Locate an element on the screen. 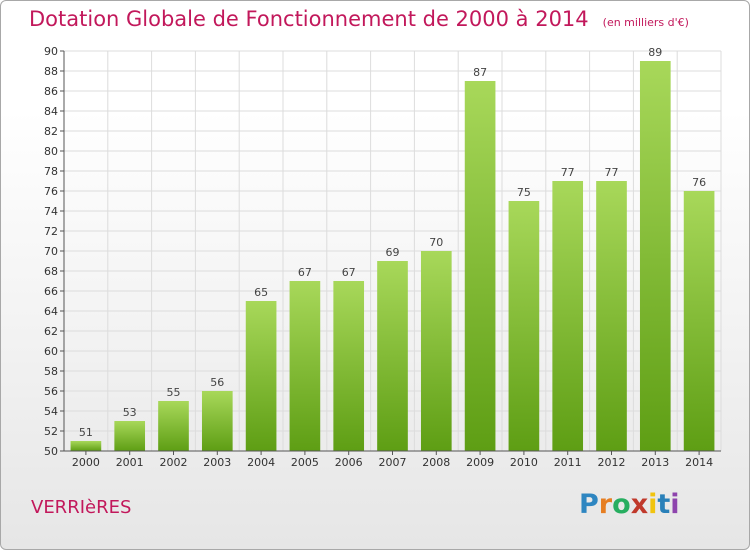 Image resolution: width=750 pixels, height=550 pixels. x-tick-label: 2009 is located at coordinates (480, 462).